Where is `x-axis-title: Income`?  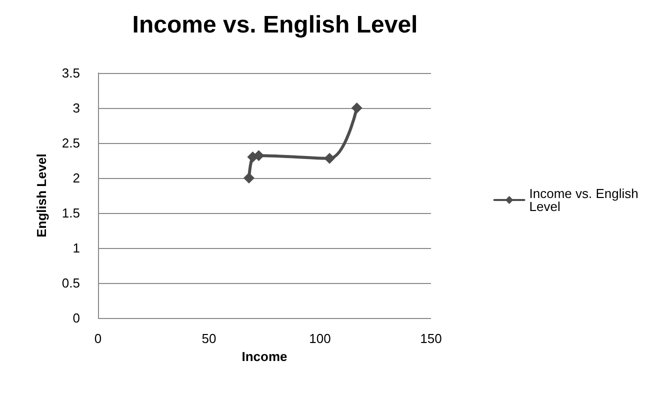 x-axis-title: Income is located at coordinates (265, 356).